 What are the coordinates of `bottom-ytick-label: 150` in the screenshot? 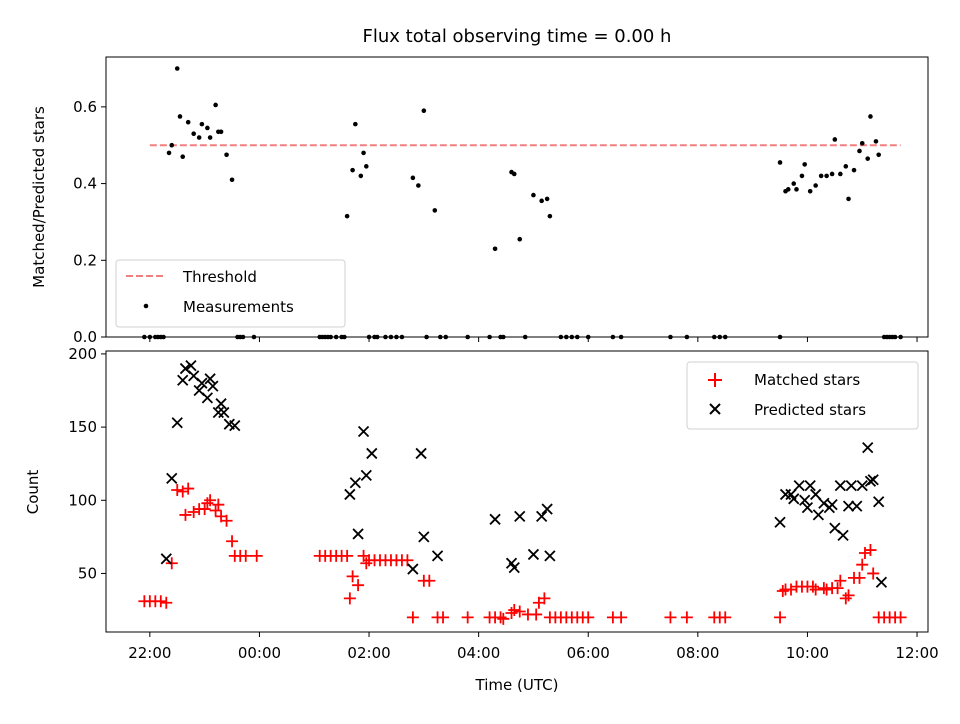 It's located at (82, 427).